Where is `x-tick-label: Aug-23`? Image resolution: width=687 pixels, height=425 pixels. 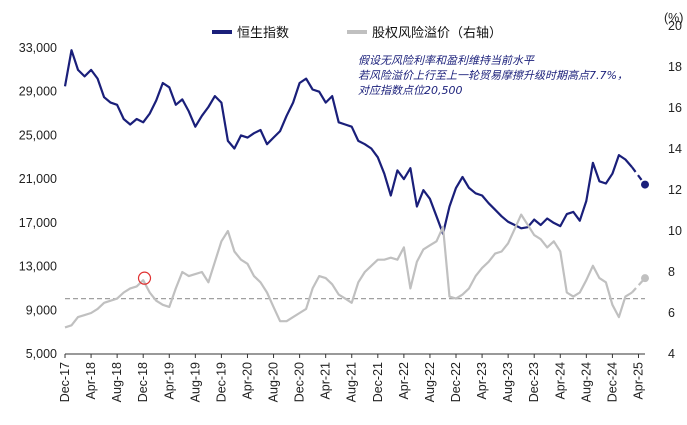
x-tick-label: Aug-23 is located at coordinates (508, 382).